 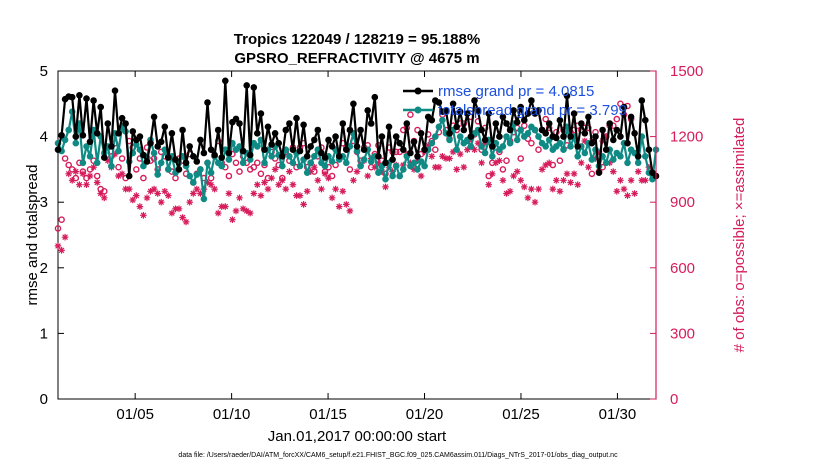 I want to click on y-left-tick-label: 5, so click(x=44, y=71).